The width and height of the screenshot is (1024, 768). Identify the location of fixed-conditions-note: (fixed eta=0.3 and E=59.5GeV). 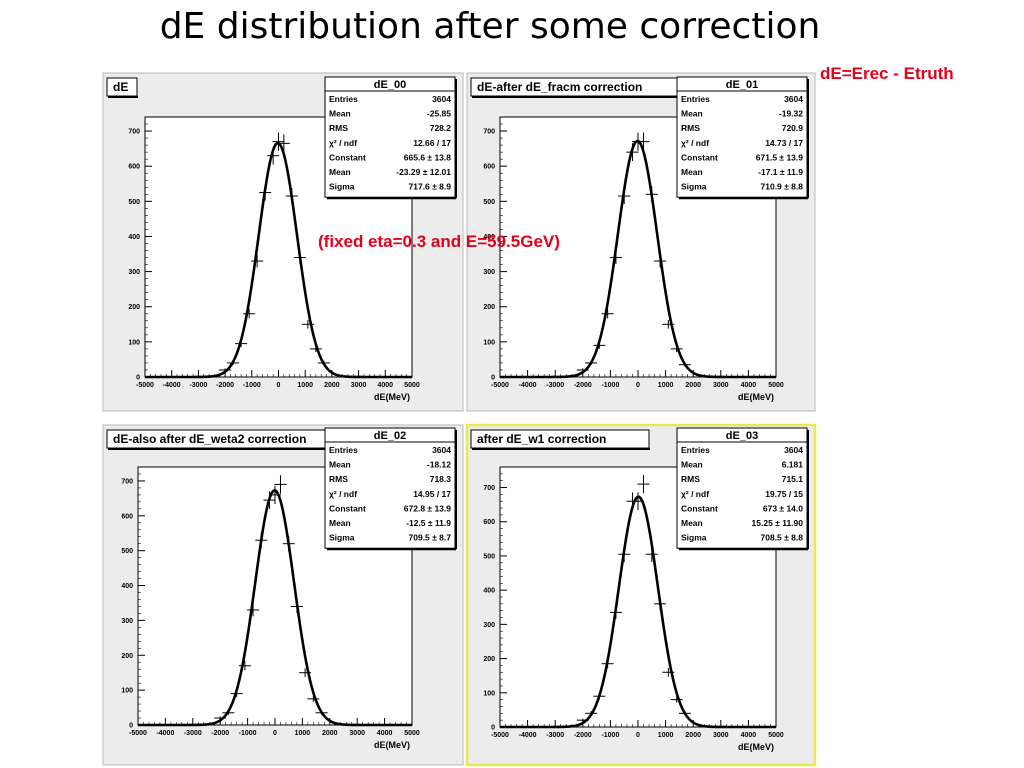
(439, 241).